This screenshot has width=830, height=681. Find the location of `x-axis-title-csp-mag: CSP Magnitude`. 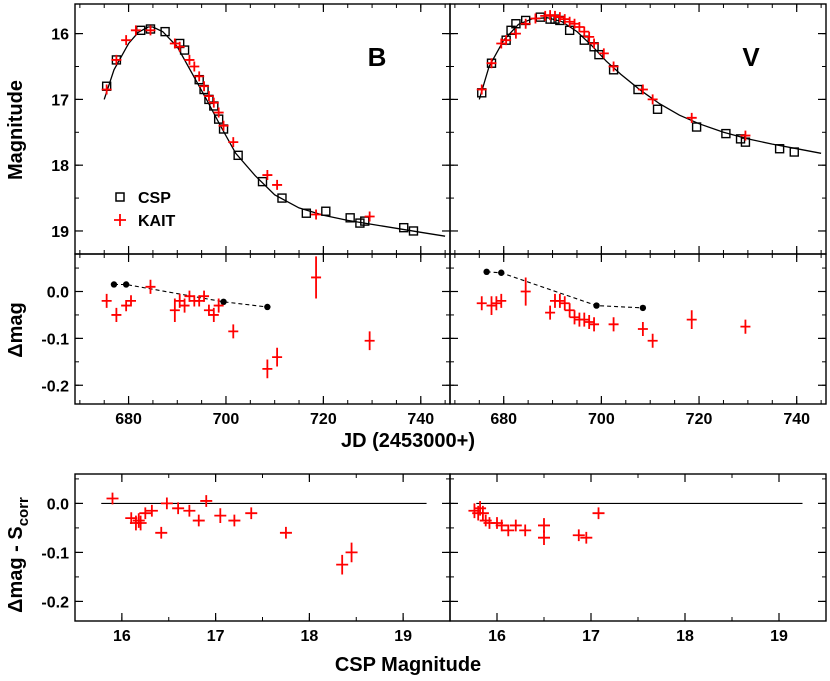

x-axis-title-csp-mag: CSP Magnitude is located at coordinates (408, 665).